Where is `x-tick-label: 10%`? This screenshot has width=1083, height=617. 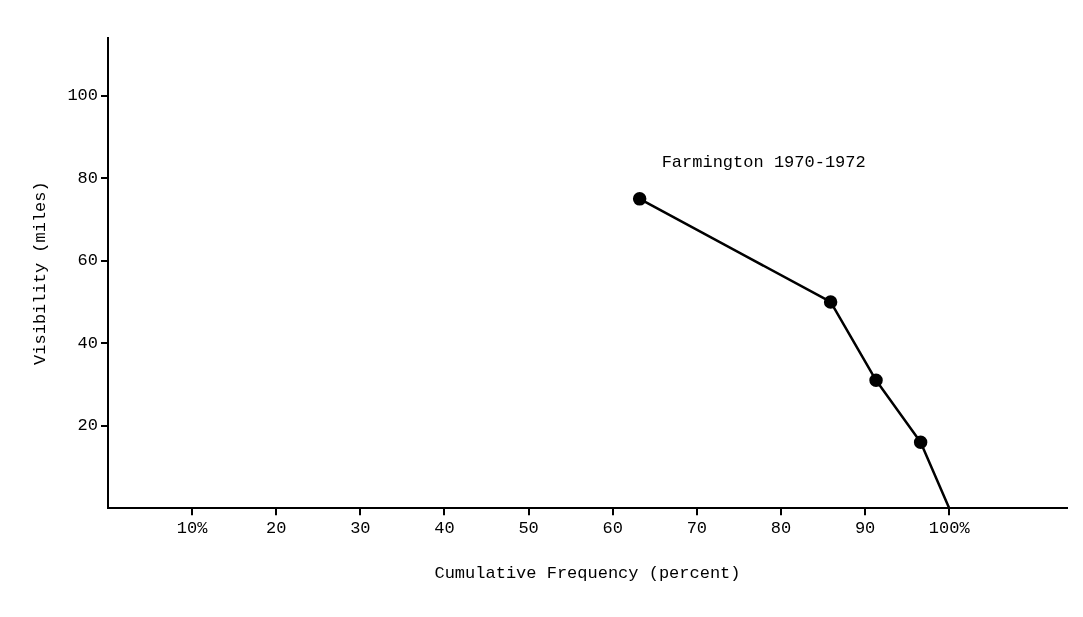 x-tick-label: 10% is located at coordinates (192, 528).